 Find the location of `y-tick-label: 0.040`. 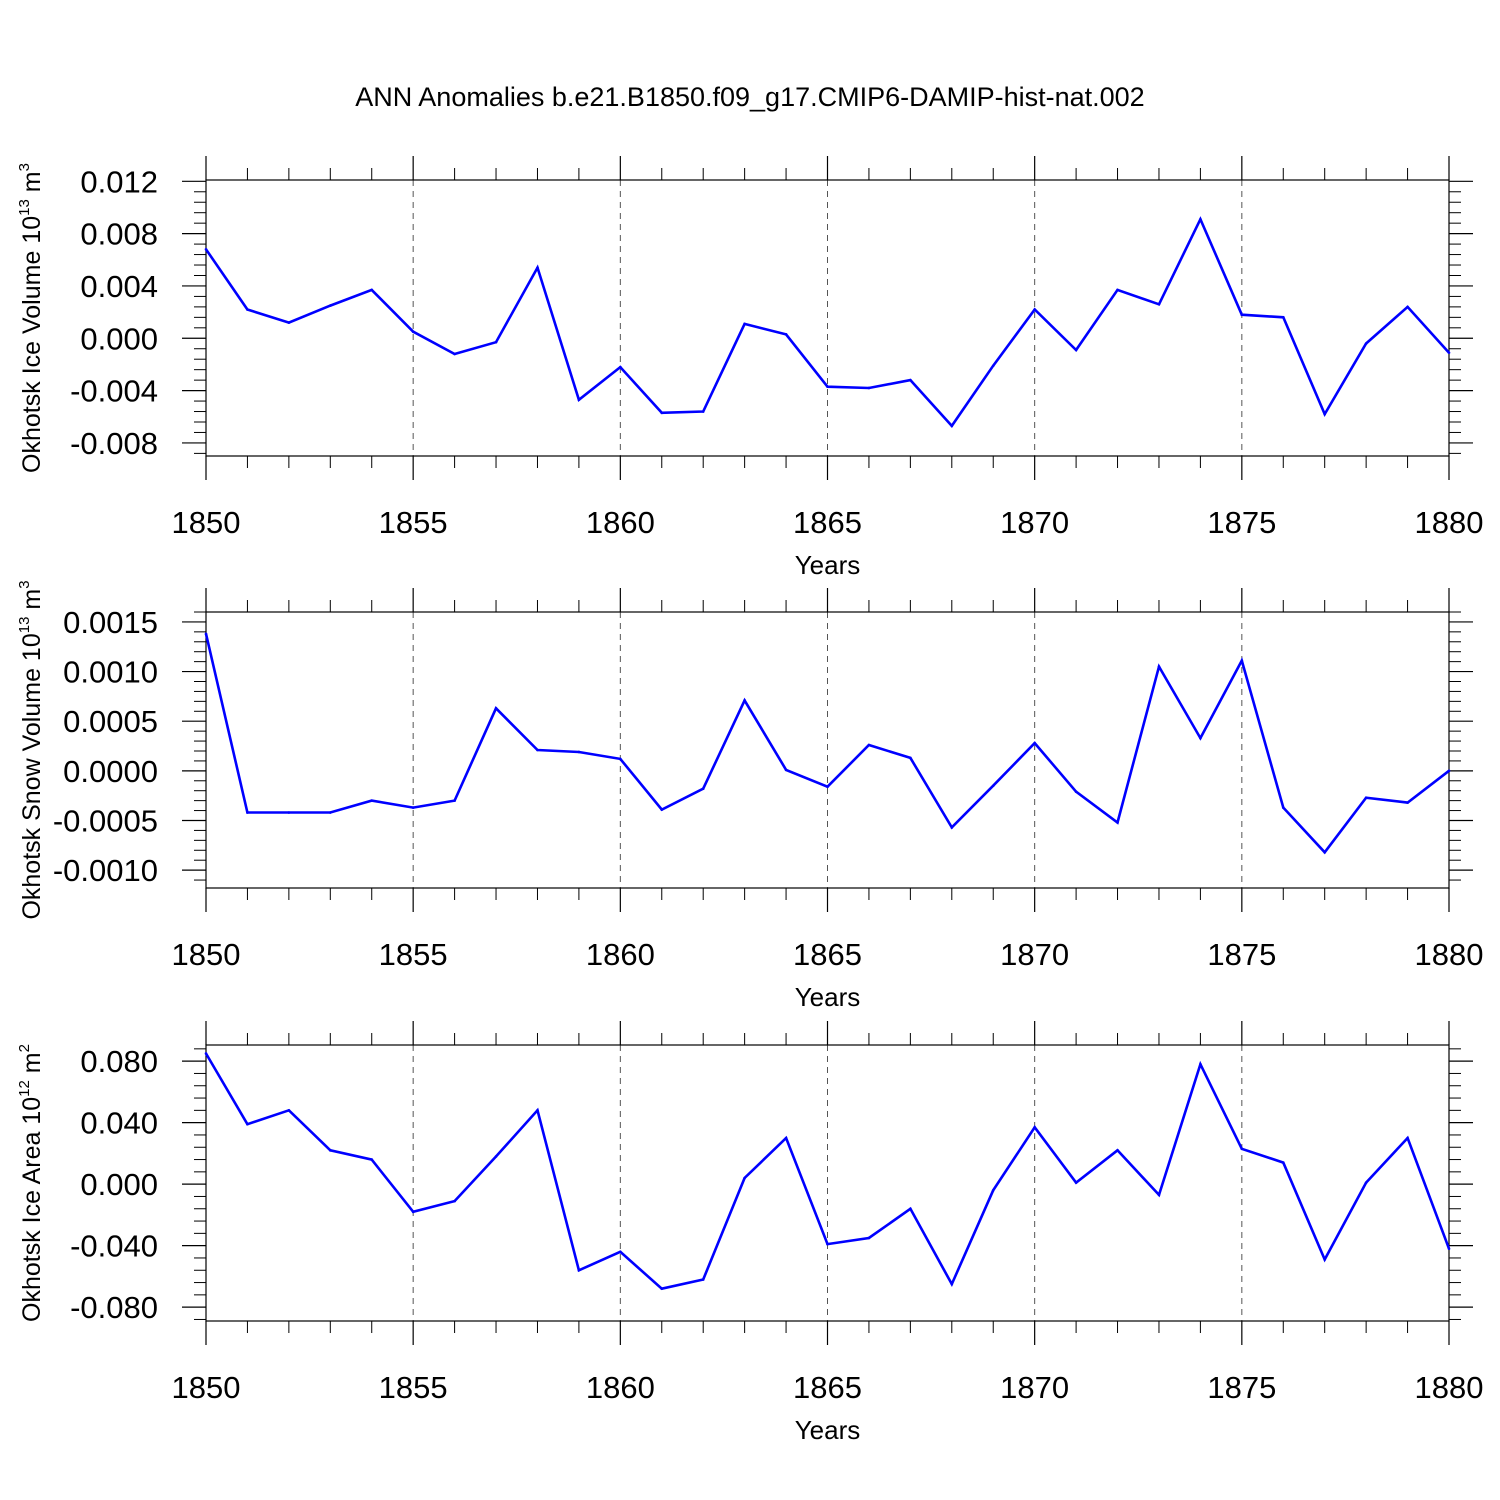

y-tick-label: 0.040 is located at coordinates (119, 1123).